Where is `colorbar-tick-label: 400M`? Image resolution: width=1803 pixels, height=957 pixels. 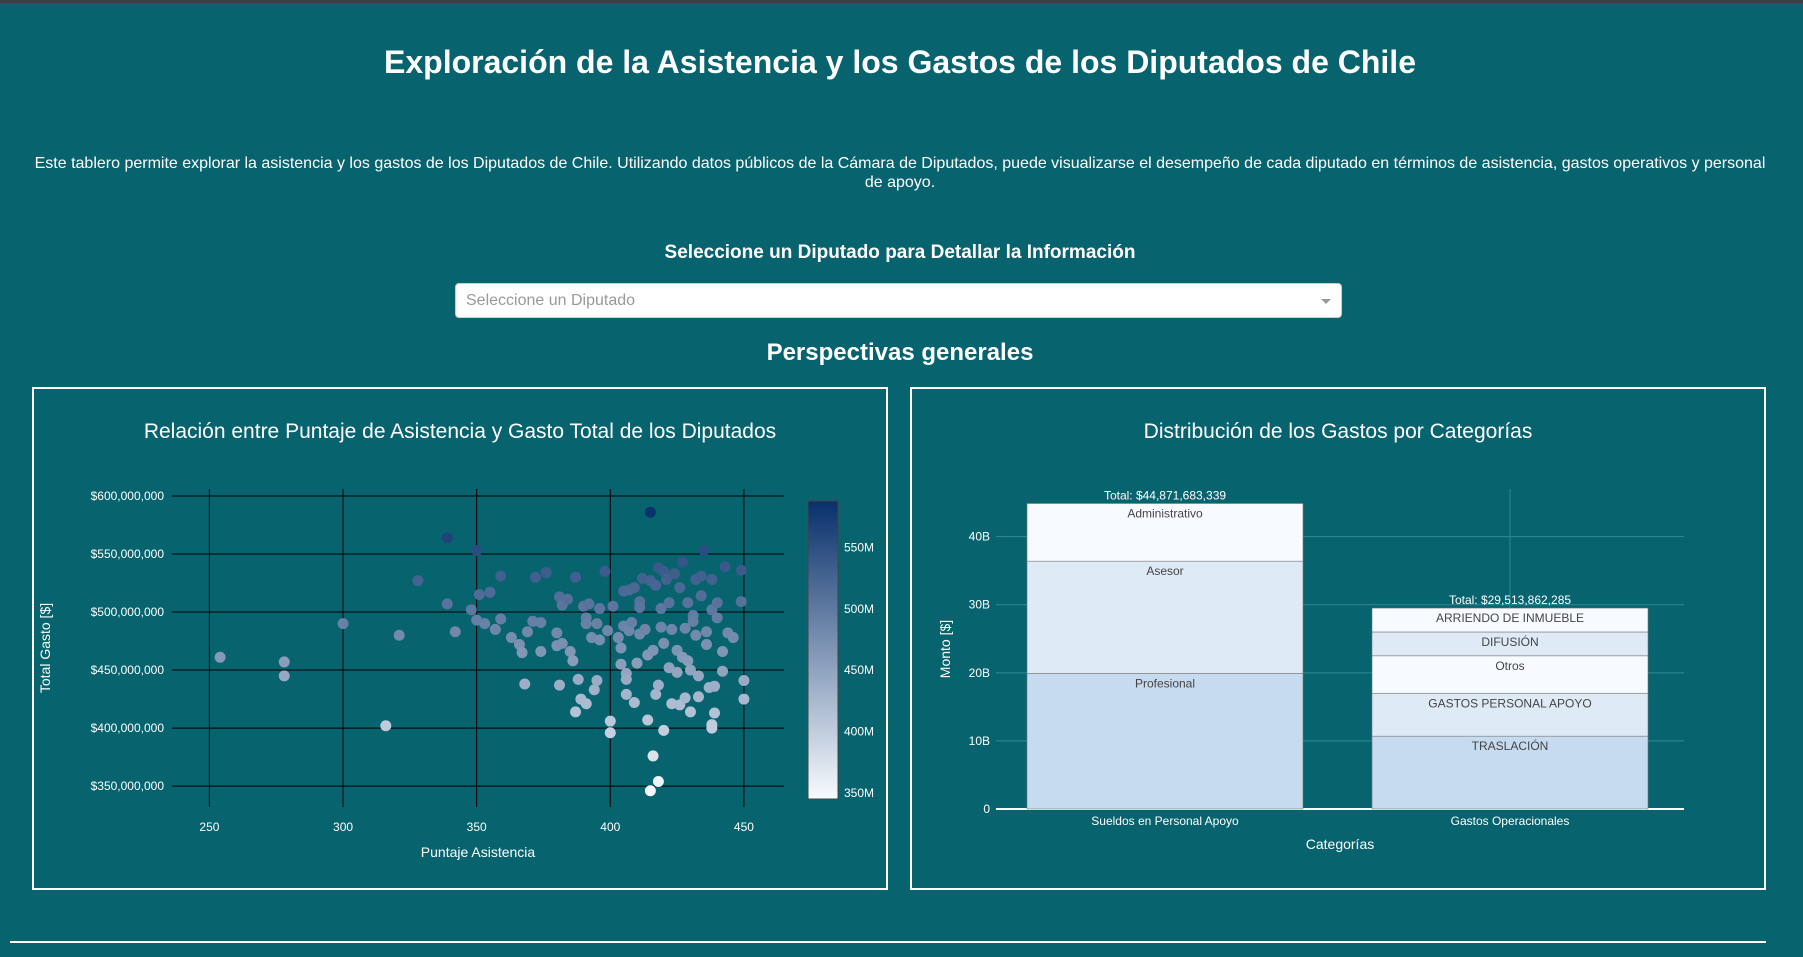
colorbar-tick-label: 400M is located at coordinates (859, 732).